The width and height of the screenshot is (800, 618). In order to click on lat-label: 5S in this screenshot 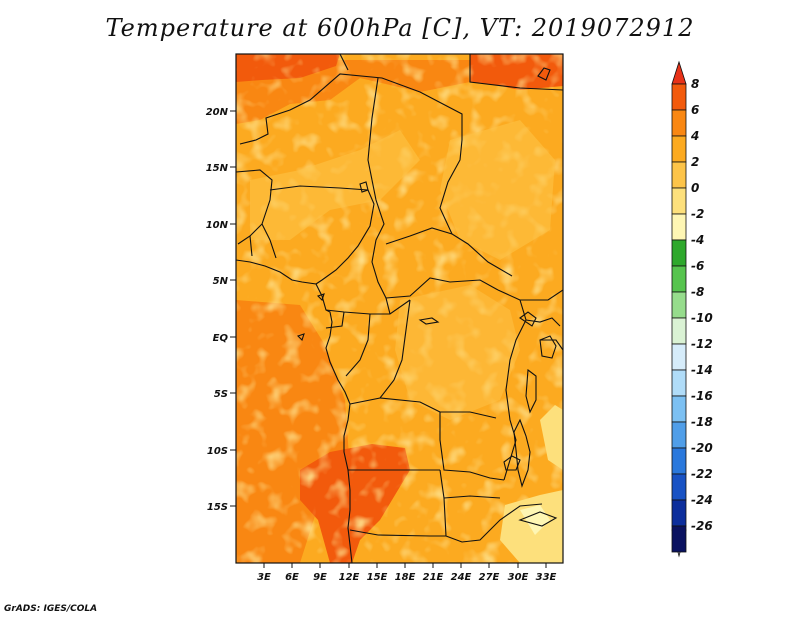, I will do `click(221, 394)`.